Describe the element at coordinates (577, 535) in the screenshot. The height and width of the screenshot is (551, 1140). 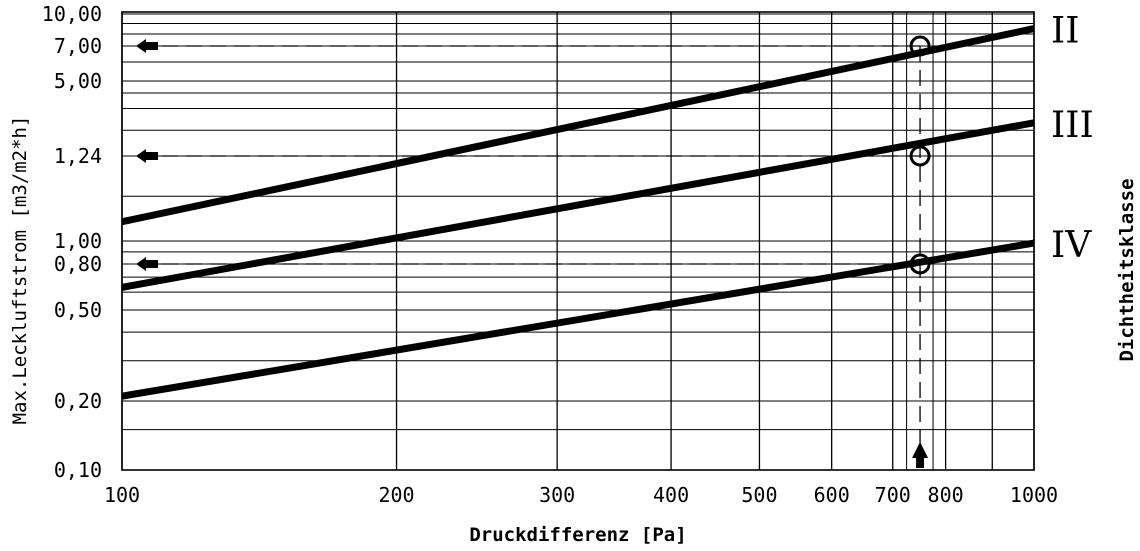
I see `x-axis-title: Druckdifferenz [Pa]` at that location.